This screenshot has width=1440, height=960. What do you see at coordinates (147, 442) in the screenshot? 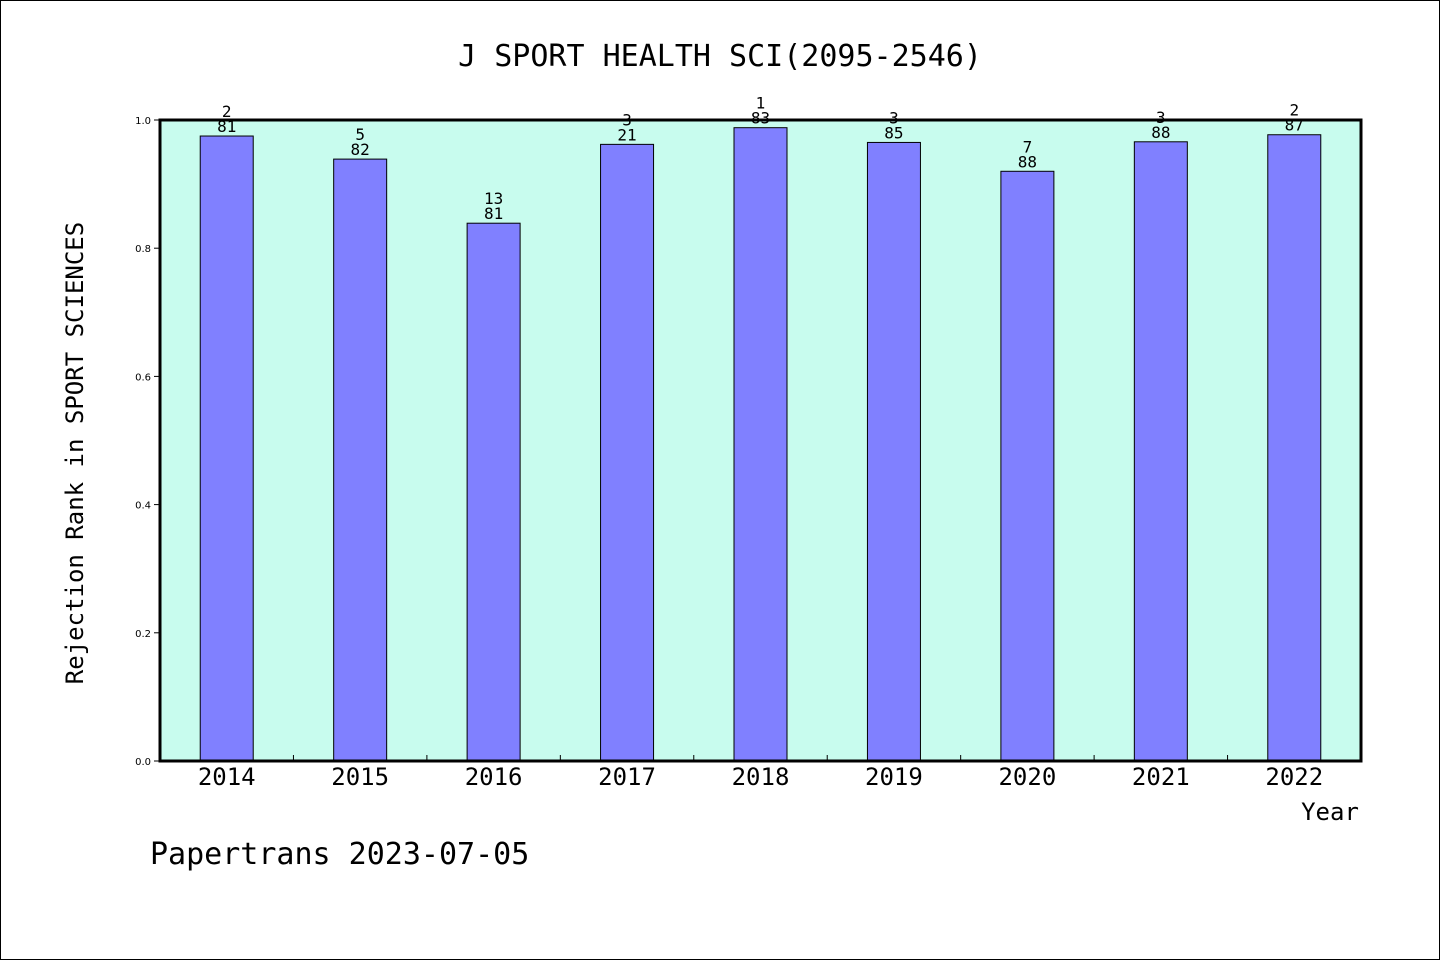
I see `y-axis: 0.0 0.2 0.4 0.6 0.8 1.0` at bounding box center [147, 442].